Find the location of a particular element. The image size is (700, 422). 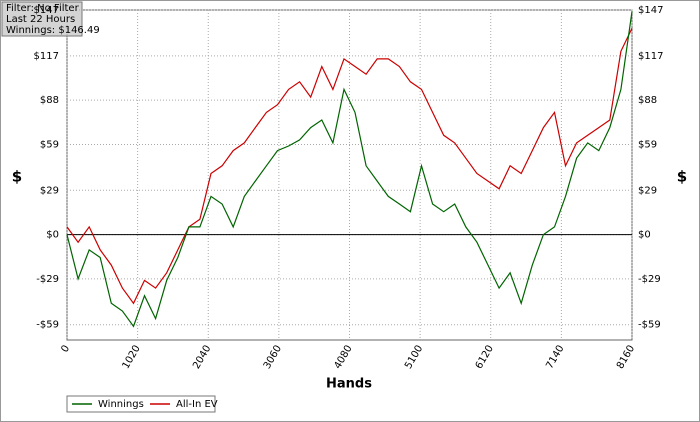

y2-tick-label: $0 is located at coordinates (644, 235).